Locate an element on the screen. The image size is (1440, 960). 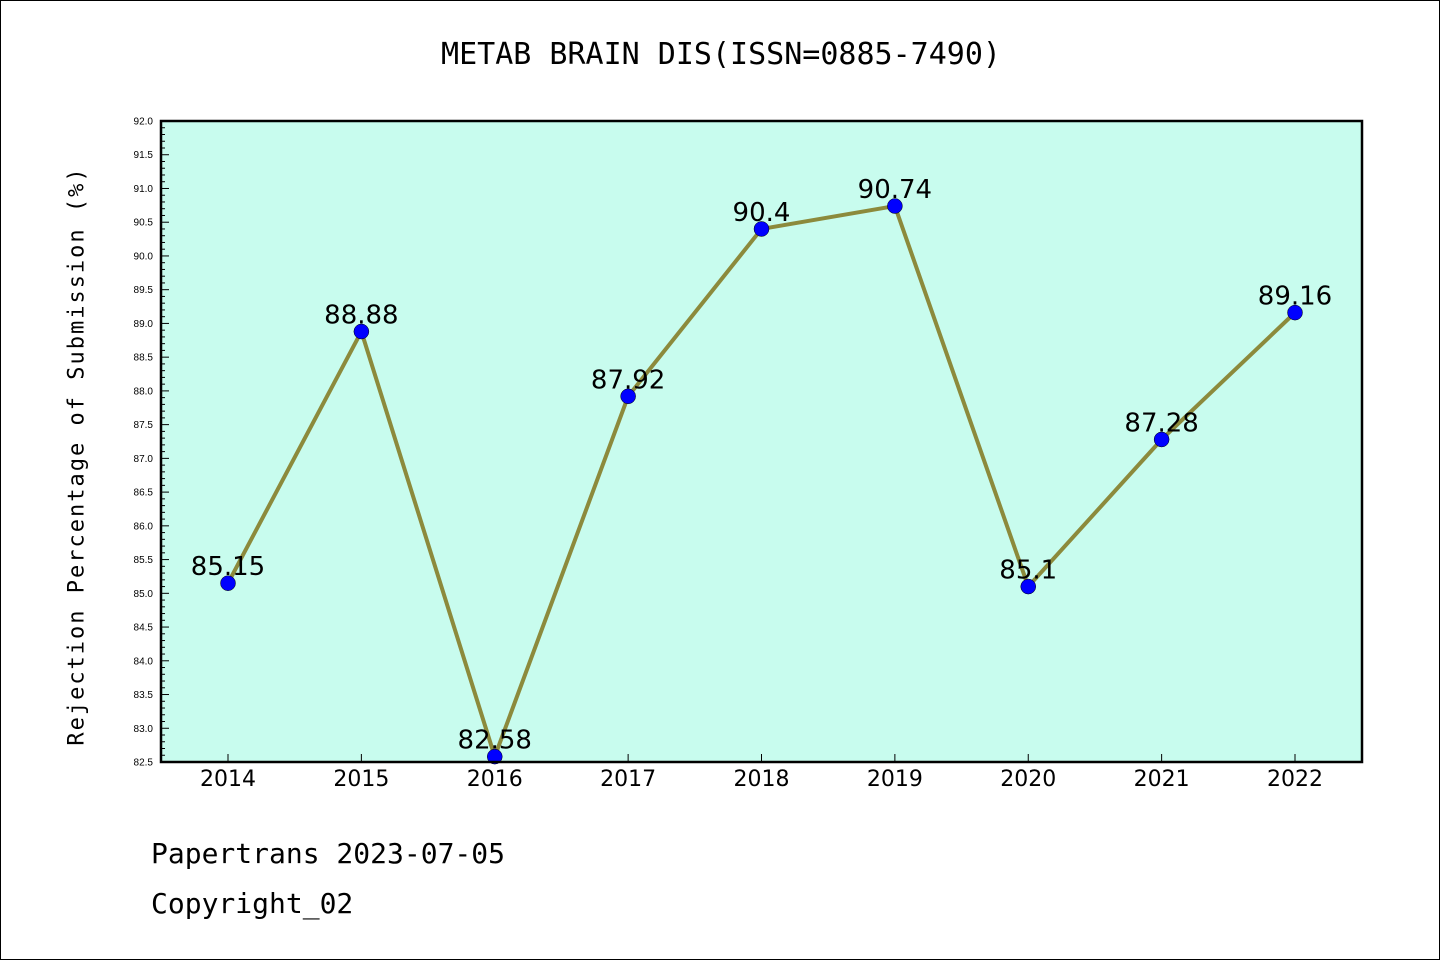
x-tick-label: 2017 is located at coordinates (628, 779).